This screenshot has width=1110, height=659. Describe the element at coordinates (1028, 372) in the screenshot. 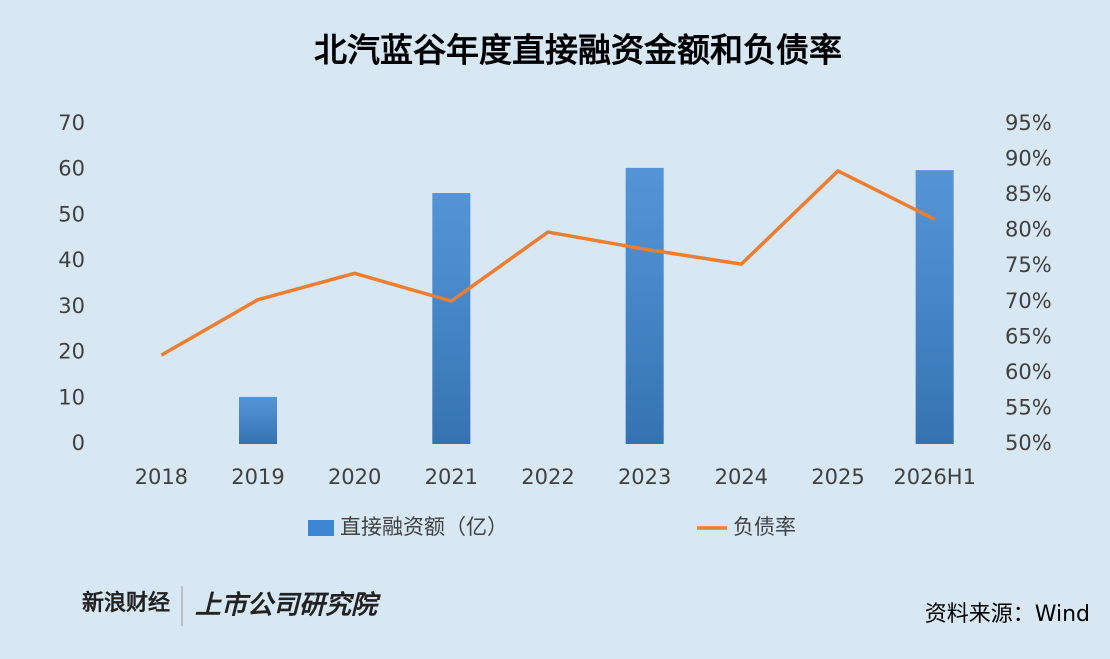

I see `y2-tick-label: 60%` at that location.